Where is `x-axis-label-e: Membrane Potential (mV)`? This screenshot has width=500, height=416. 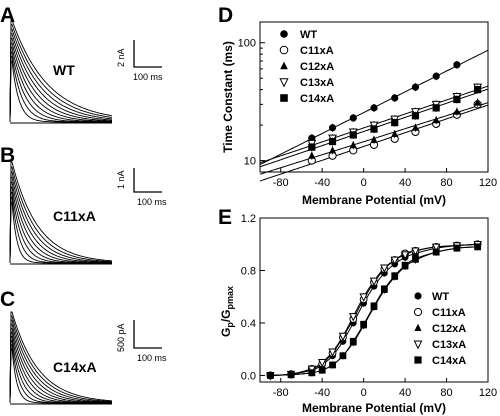
x-axis-label-e: Membrane Potential (mV) is located at coordinates (374, 408).